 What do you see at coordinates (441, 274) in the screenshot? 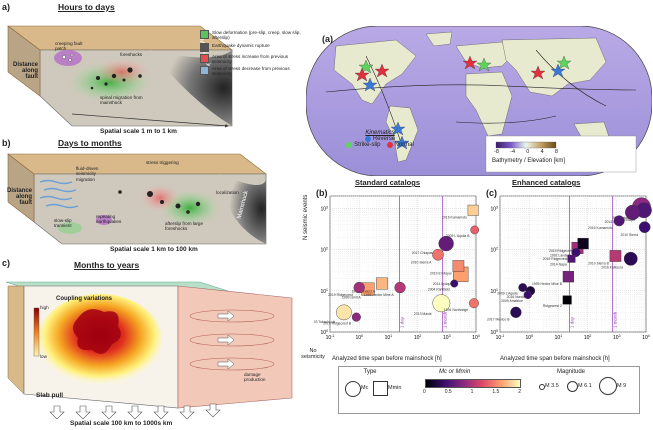
I see `event-label: 2019 El Mayor` at bounding box center [441, 274].